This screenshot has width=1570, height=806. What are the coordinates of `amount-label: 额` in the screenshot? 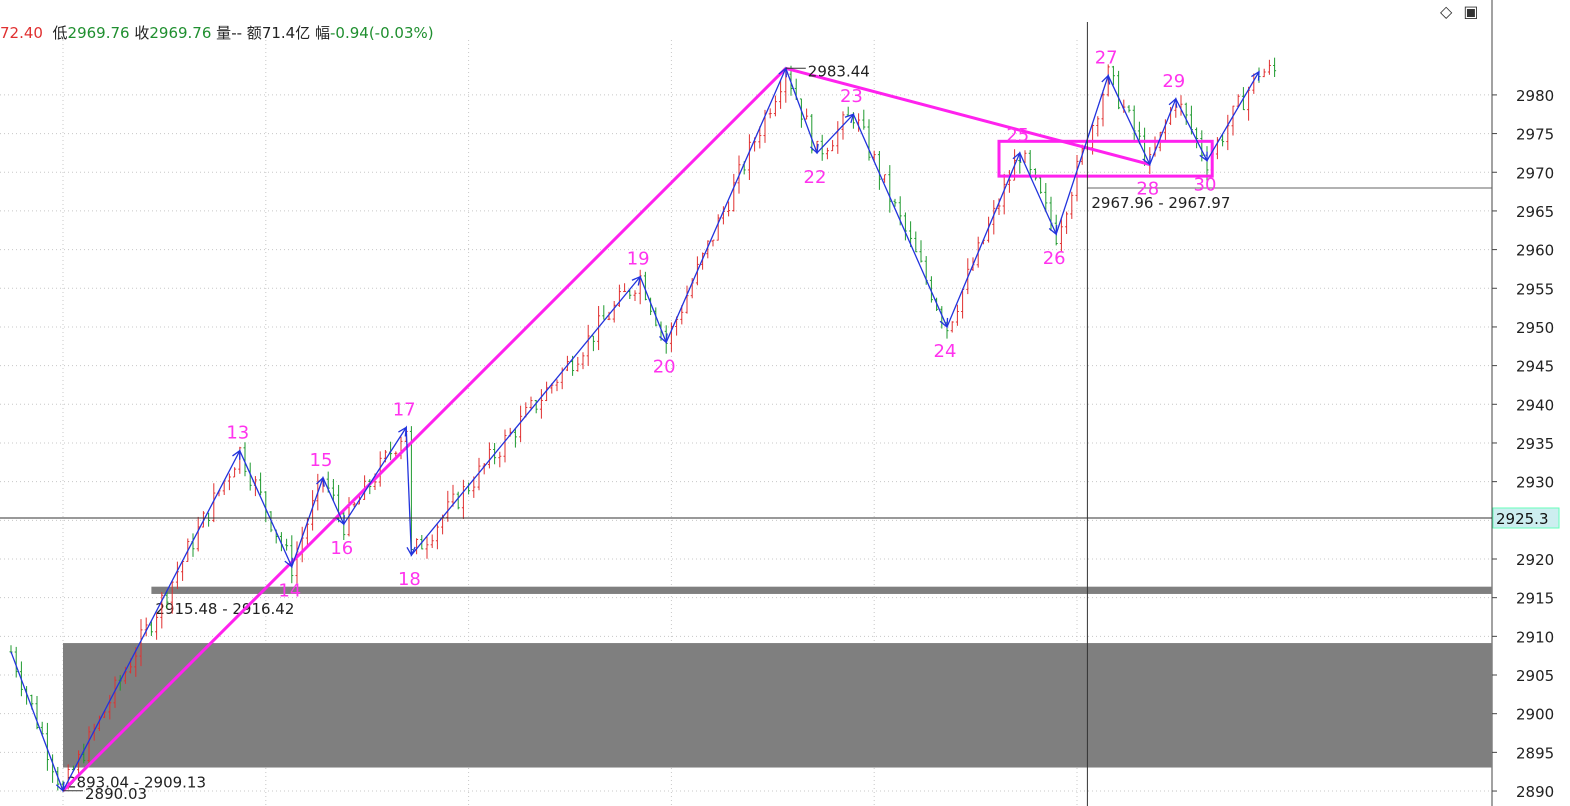 It's located at (254, 33).